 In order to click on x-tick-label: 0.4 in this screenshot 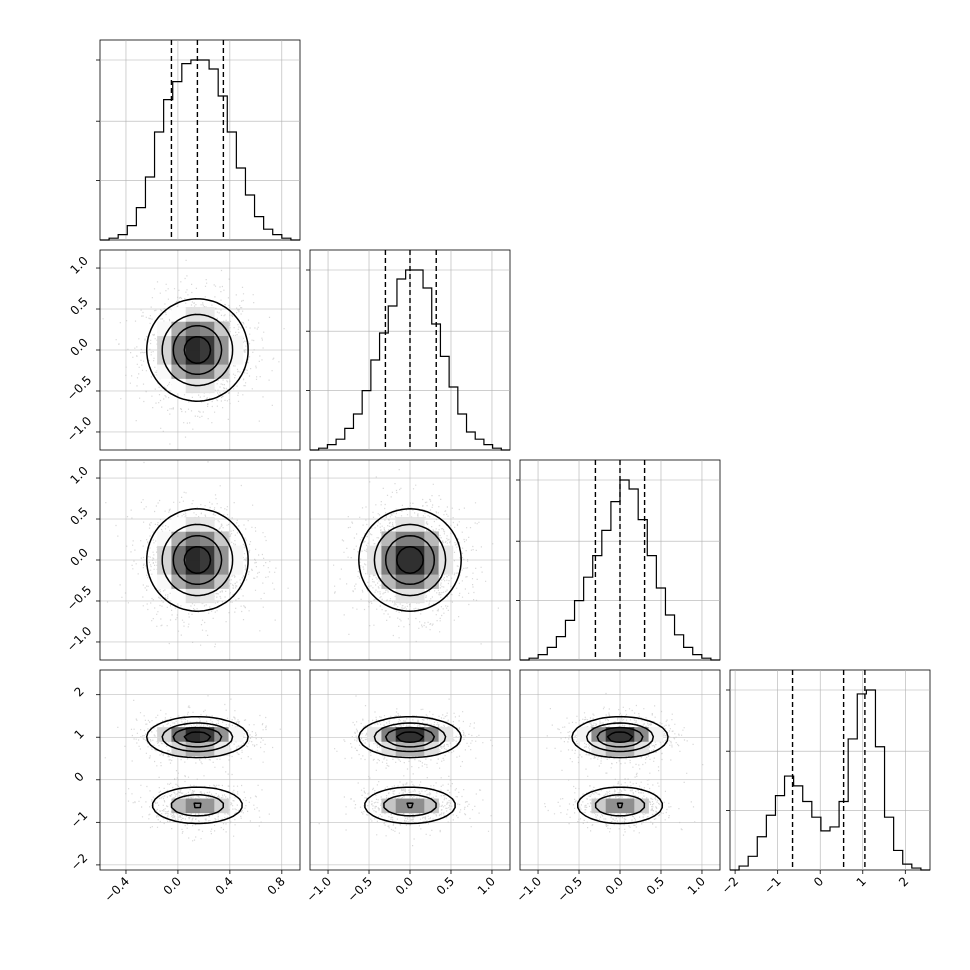, I will do `click(224, 885)`.